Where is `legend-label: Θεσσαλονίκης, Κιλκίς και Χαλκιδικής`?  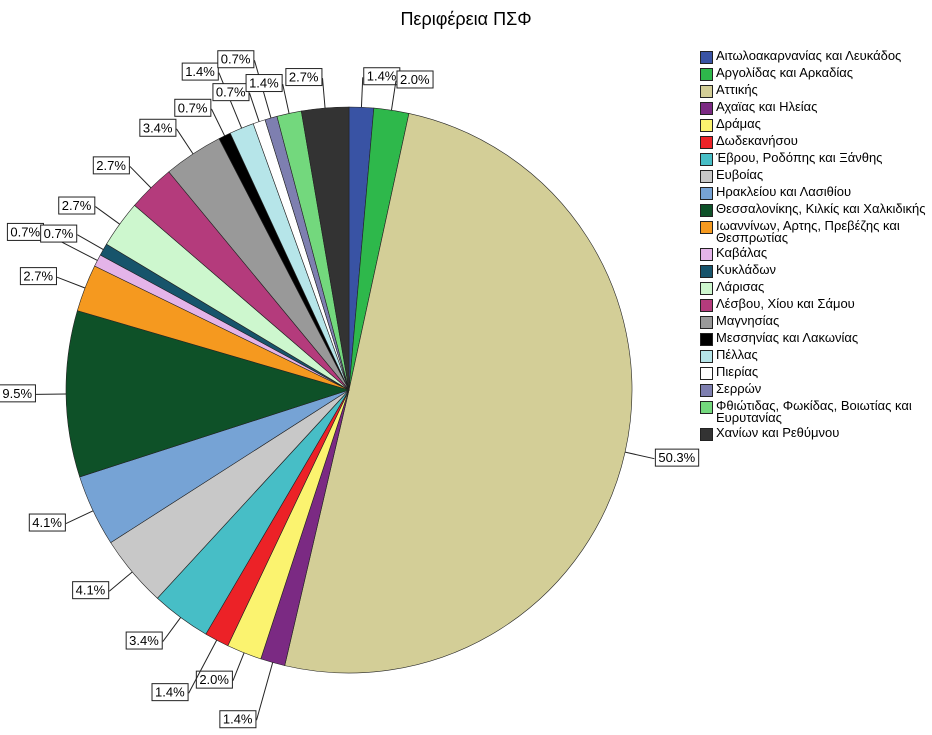
legend-label: Θεσσαλονίκης, Κιλκίς και Χαλκιδικής is located at coordinates (821, 208).